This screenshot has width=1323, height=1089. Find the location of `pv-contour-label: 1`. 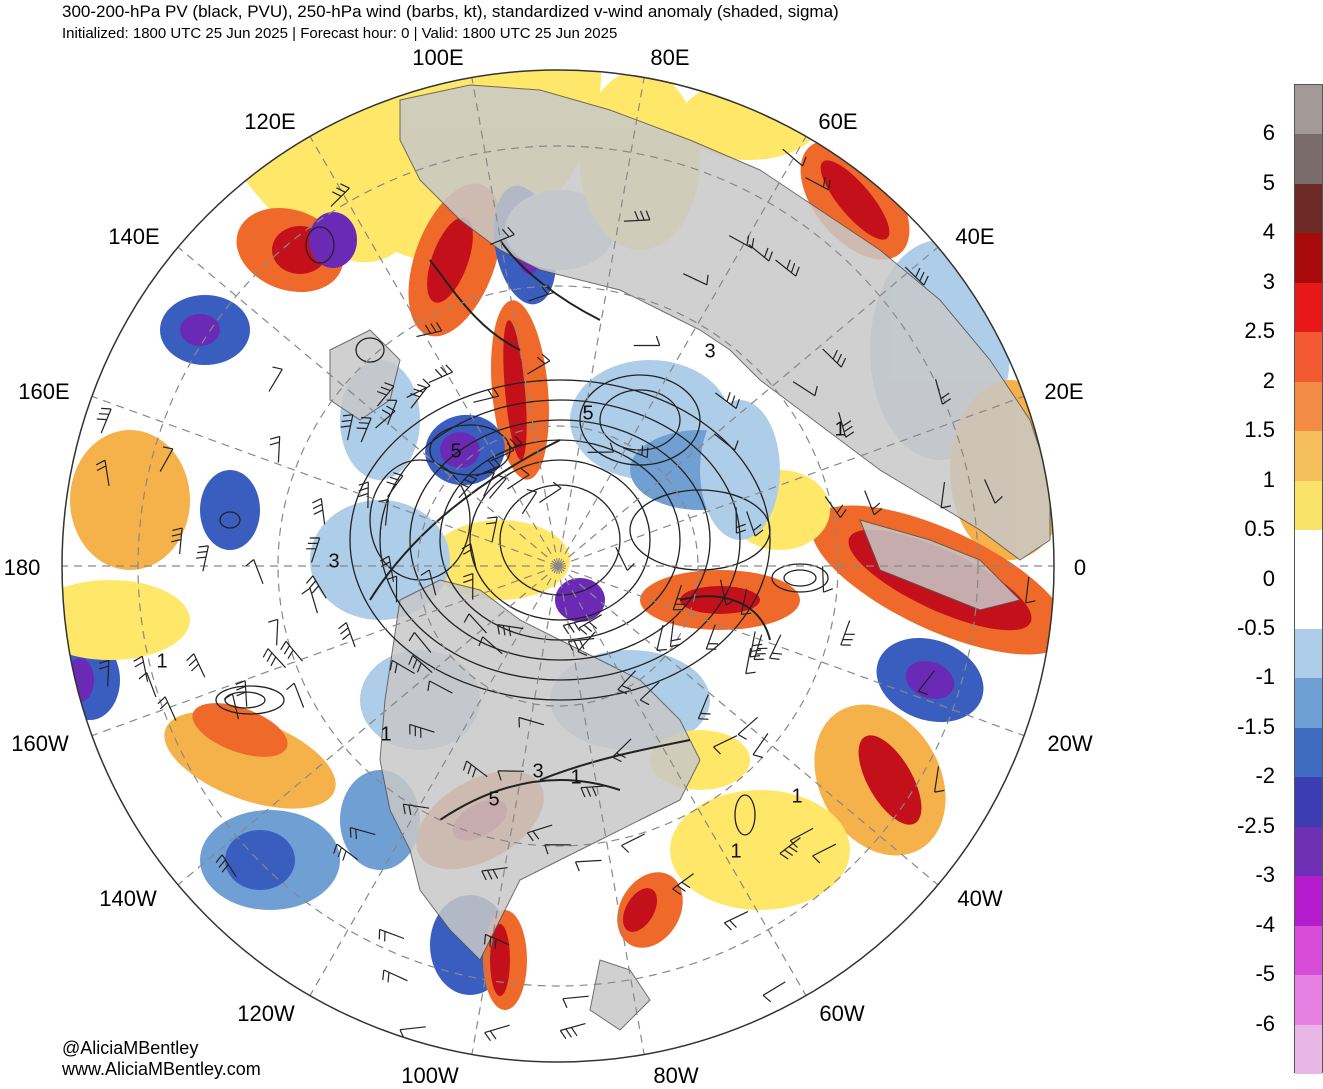

pv-contour-label: 1 is located at coordinates (575, 777).